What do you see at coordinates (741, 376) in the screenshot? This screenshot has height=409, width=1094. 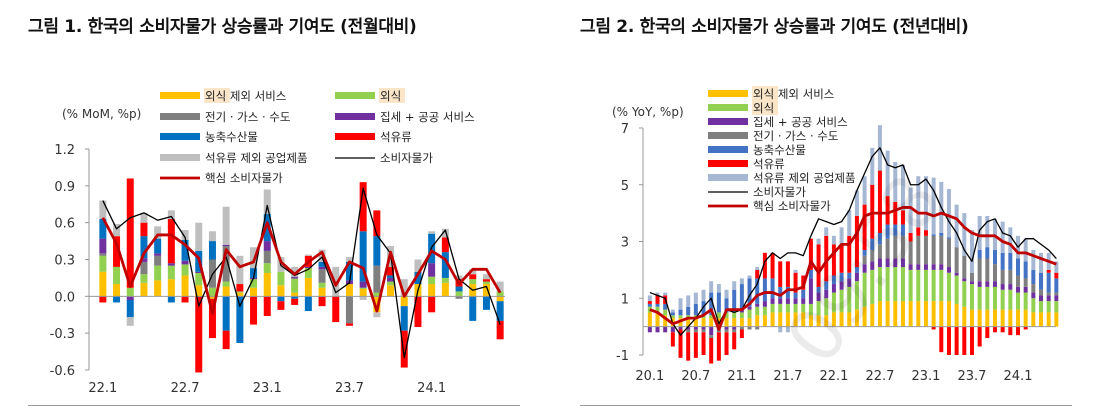 I see `chart2-x-tick-label: 21.1` at bounding box center [741, 376].